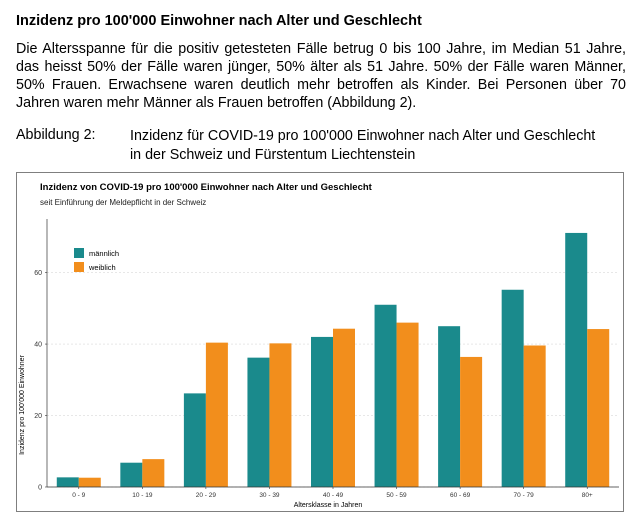 The width and height of the screenshot is (642, 526). What do you see at coordinates (333, 495) in the screenshot?
I see `x-tick-label: 40 - 49` at bounding box center [333, 495].